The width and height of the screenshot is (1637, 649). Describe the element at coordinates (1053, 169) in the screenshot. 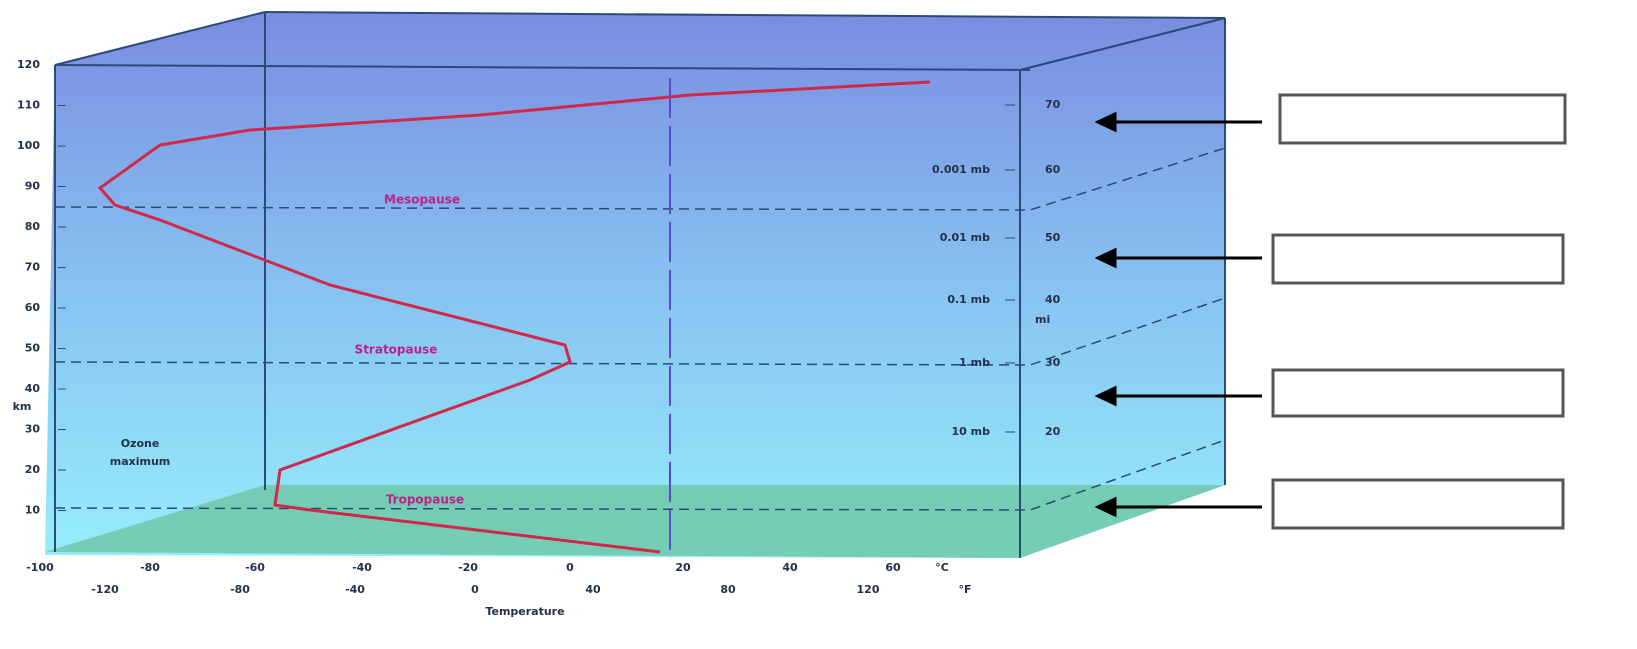

I see `mi-tick-label: 60` at that location.